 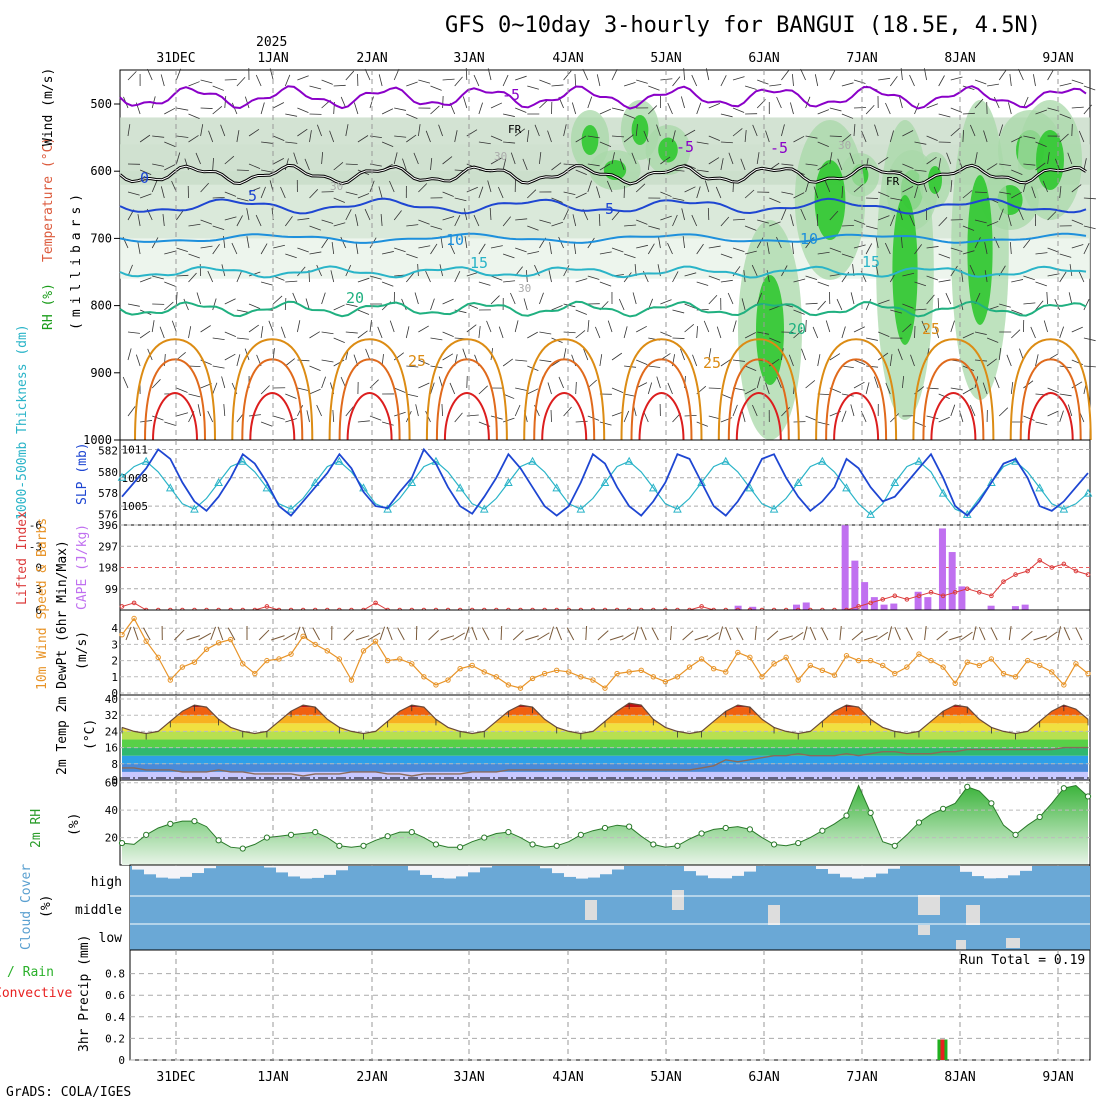 What do you see at coordinates (479, 263) in the screenshot?
I see `contour-label: 15` at bounding box center [479, 263].